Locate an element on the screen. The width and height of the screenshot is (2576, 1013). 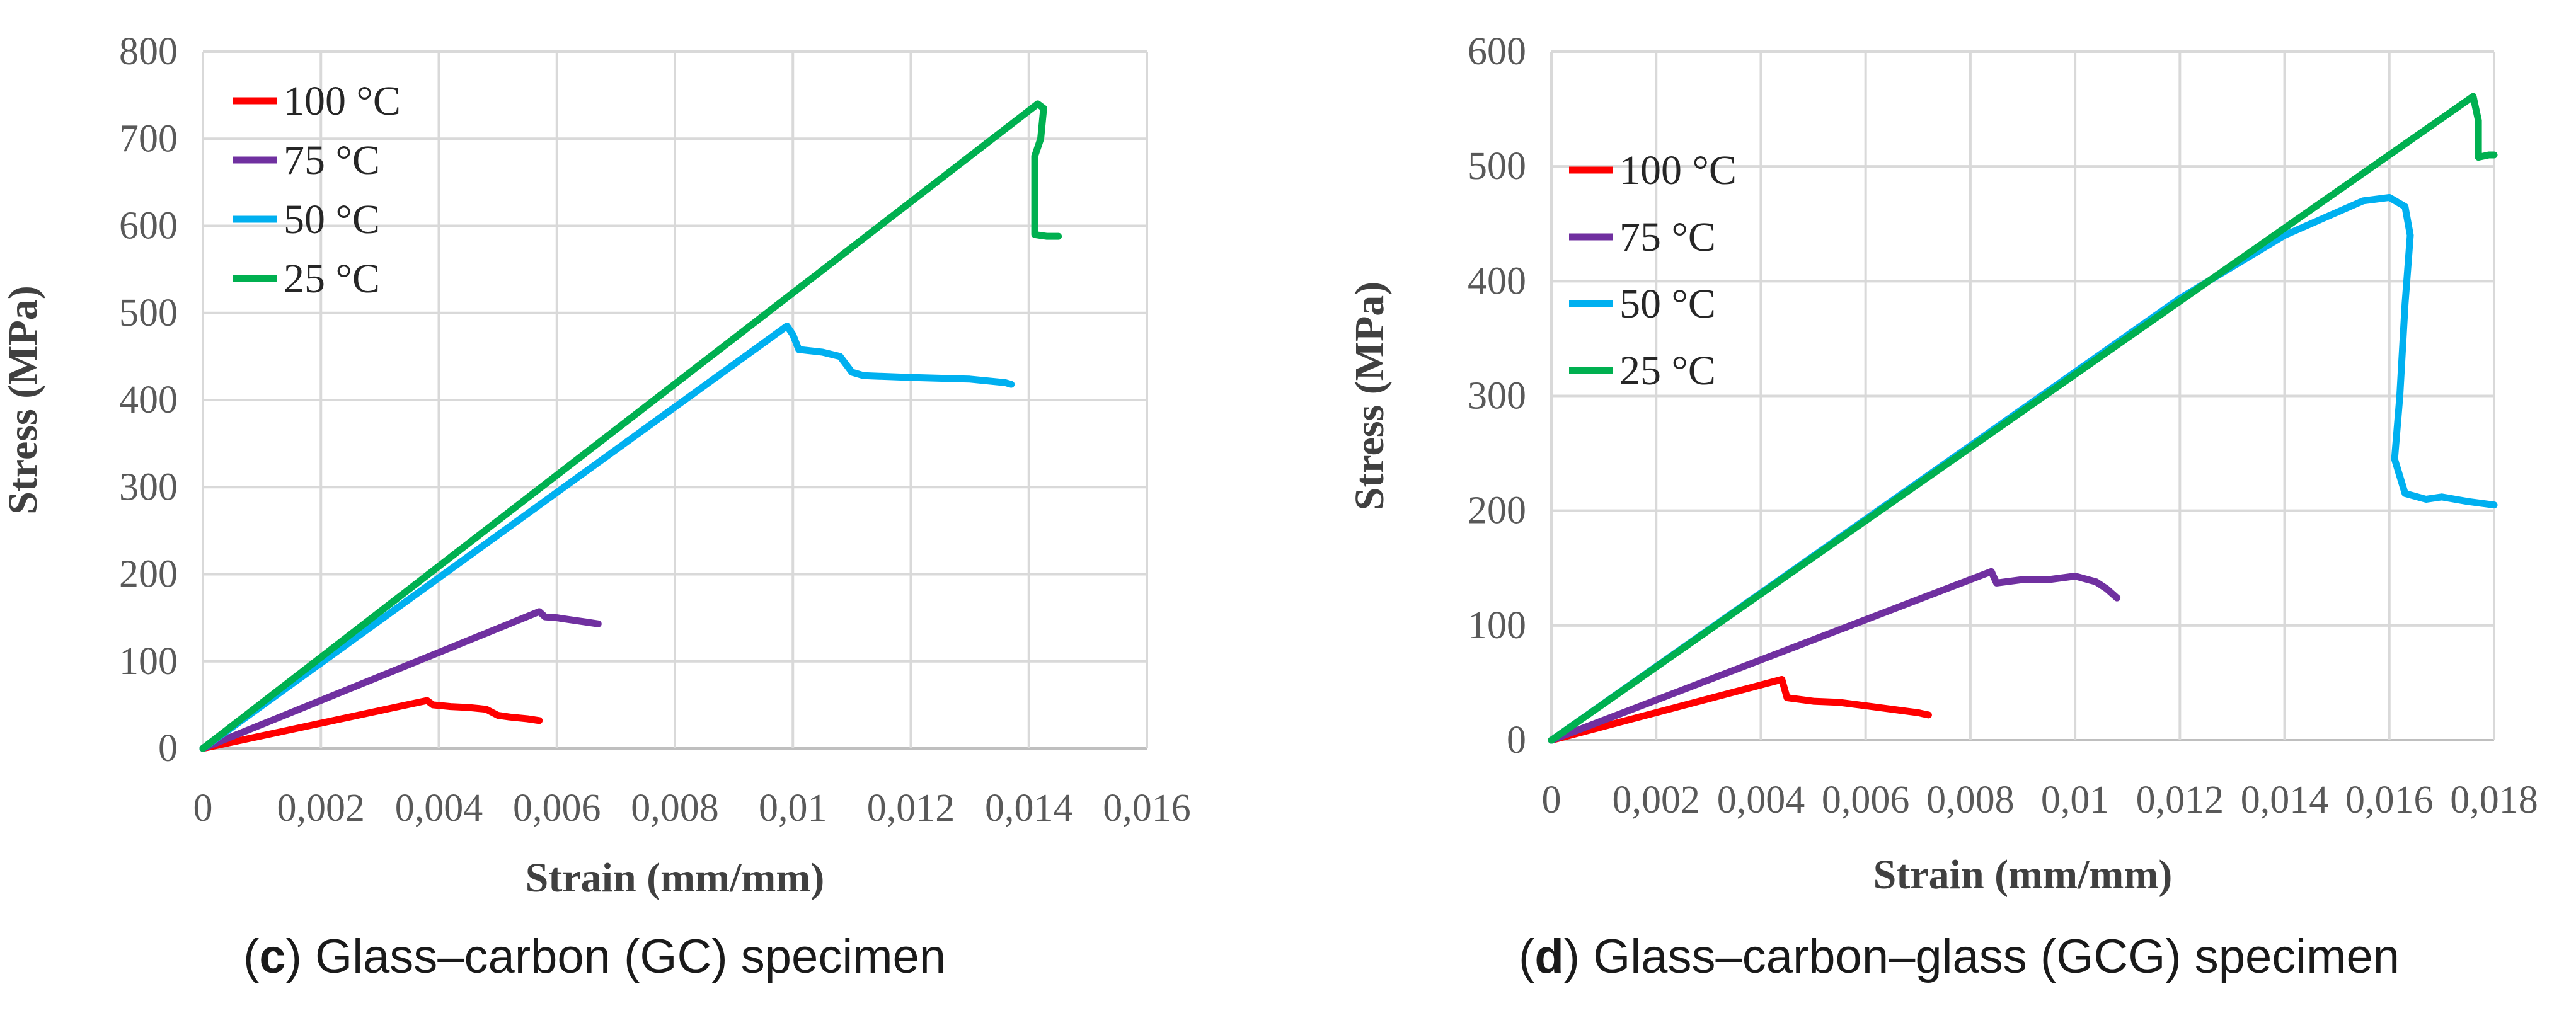
series-line-50C is located at coordinates (607, 537).